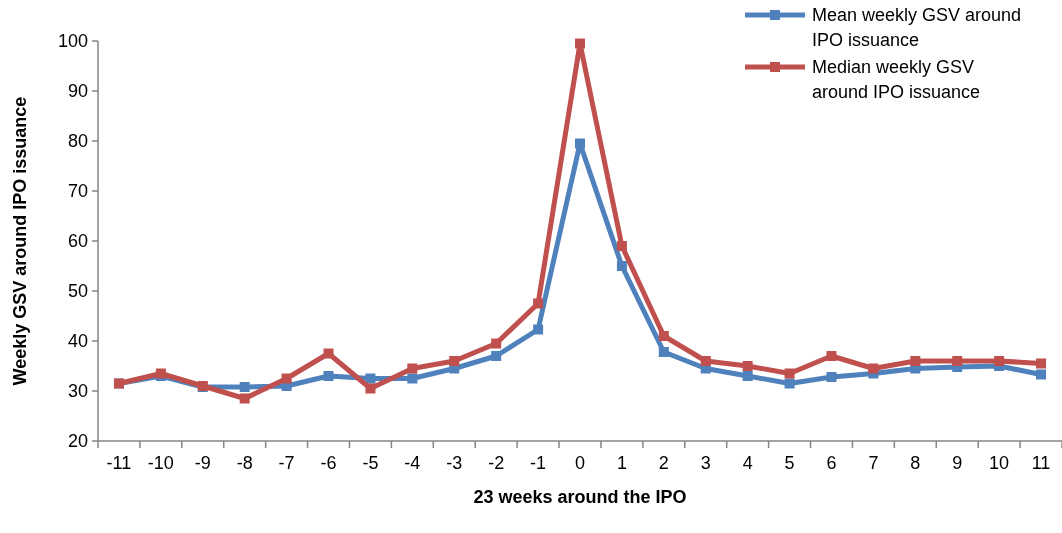 Image resolution: width=1062 pixels, height=533 pixels. What do you see at coordinates (119, 463) in the screenshot?
I see `x-tick-label: -11` at bounding box center [119, 463].